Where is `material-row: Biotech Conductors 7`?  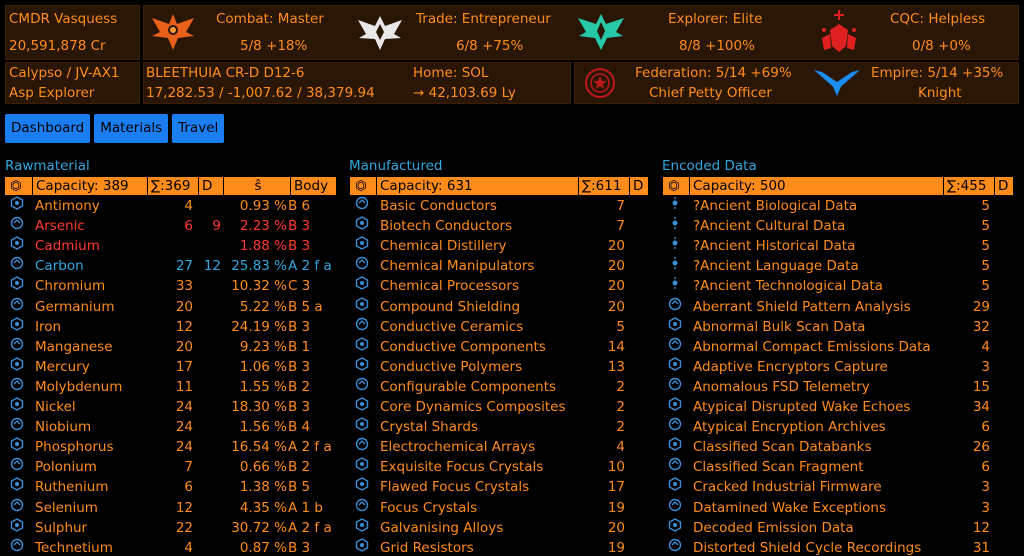
material-row: Biotech Conductors 7 is located at coordinates (499, 226).